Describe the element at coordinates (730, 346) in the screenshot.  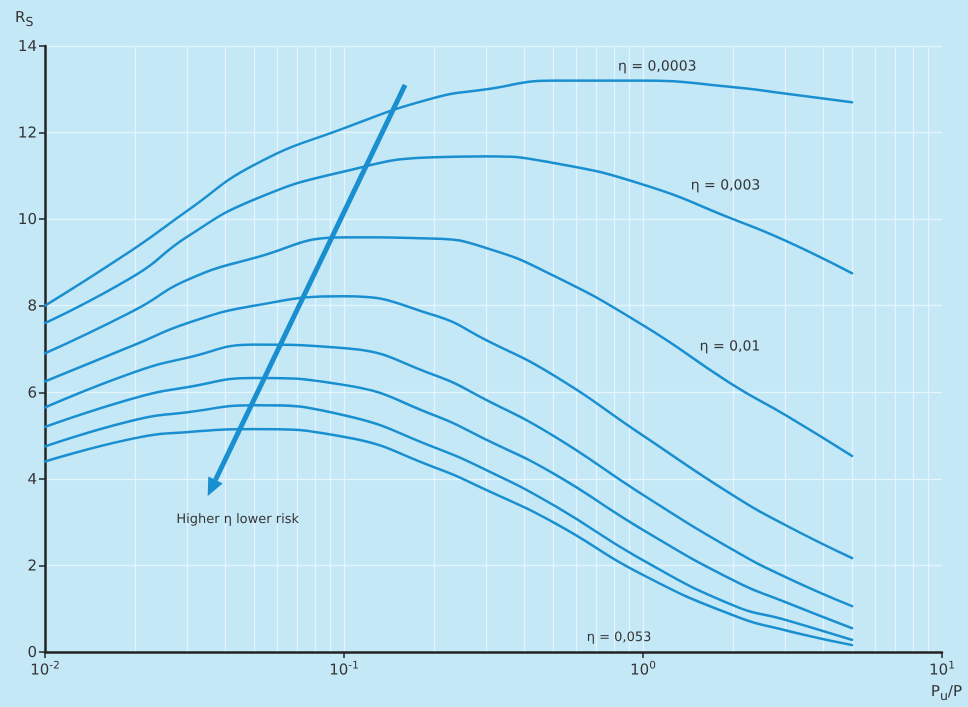
I see `annotation: η = 0,01` at that location.